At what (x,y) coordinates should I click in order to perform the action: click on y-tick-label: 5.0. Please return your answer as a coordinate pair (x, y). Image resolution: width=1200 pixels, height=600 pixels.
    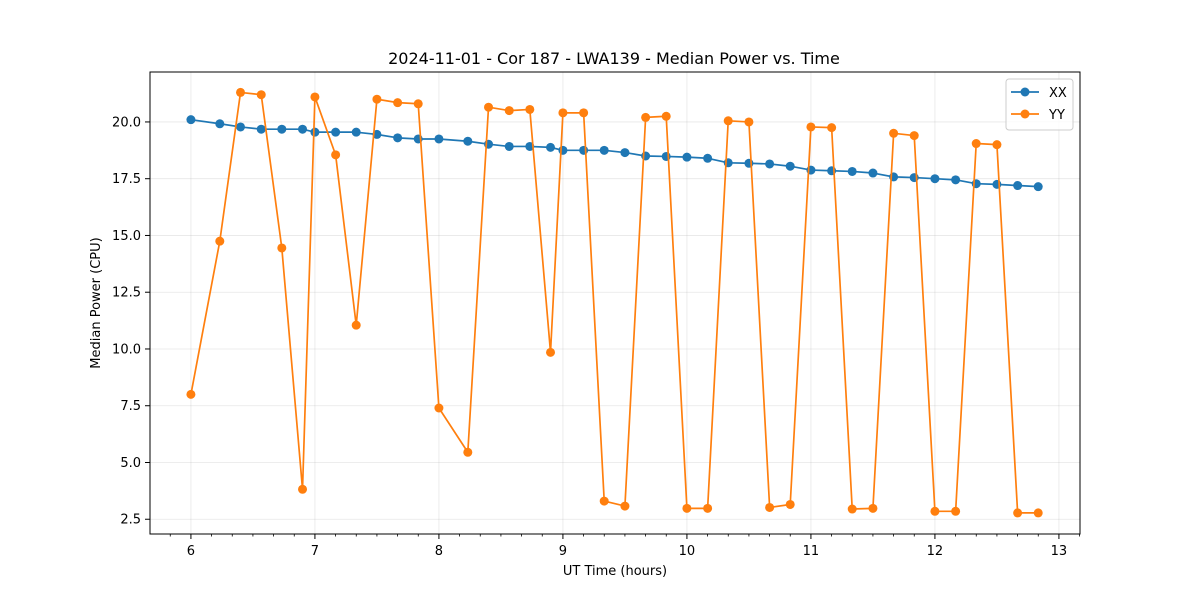
    Looking at the image, I should click on (130, 463).